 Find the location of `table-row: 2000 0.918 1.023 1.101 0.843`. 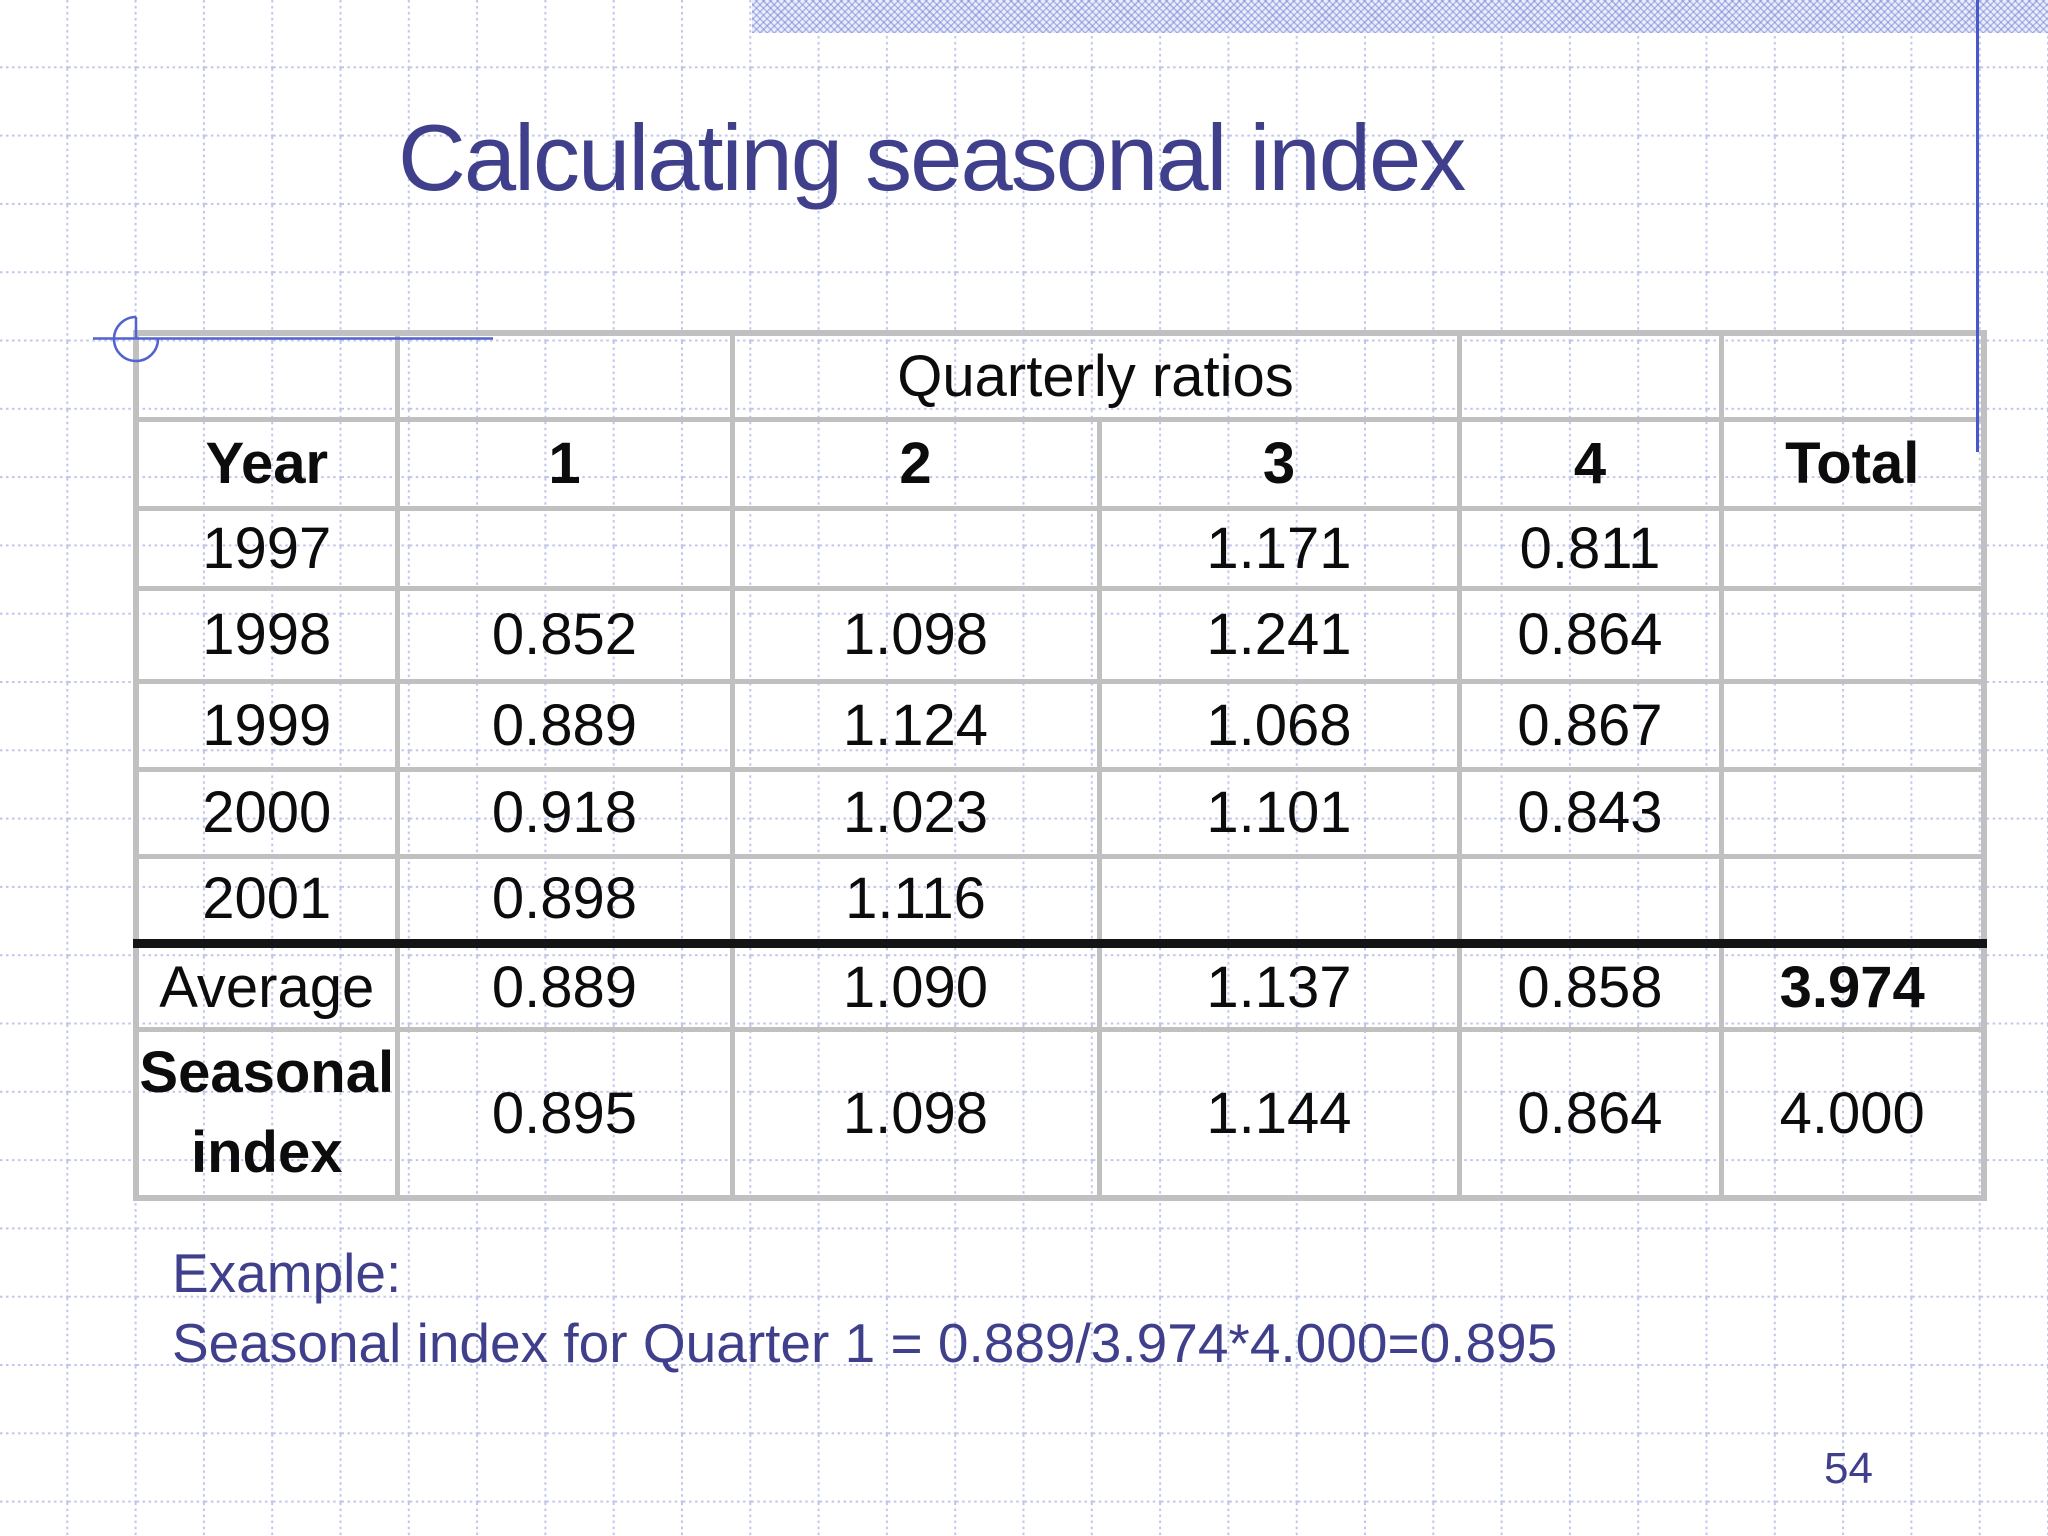

table-row: 2000 0.918 1.023 1.101 0.843 is located at coordinates (1060, 812).